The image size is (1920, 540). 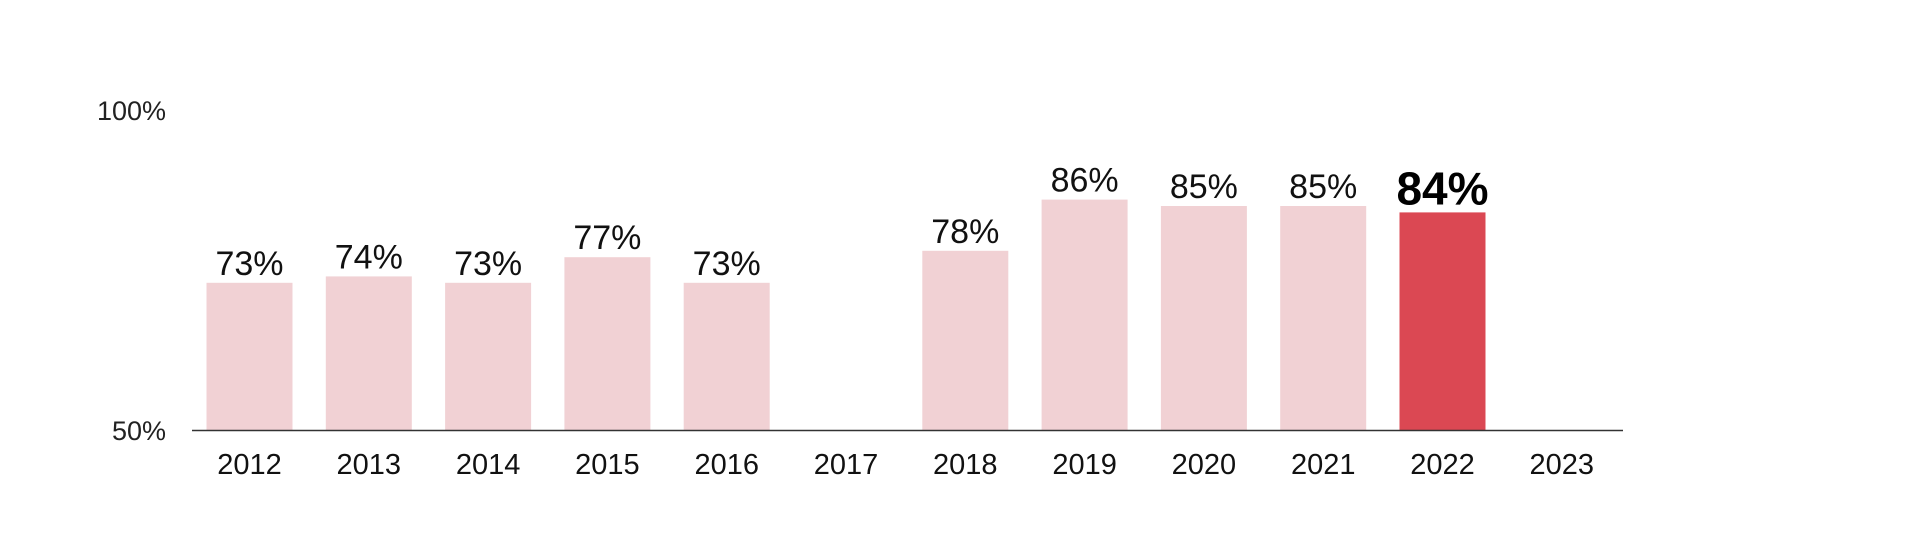 I want to click on value-labels-group: 73% 74% 73% 77% 73% 78% 86% 85% 85% 84%, so click(x=851, y=222).